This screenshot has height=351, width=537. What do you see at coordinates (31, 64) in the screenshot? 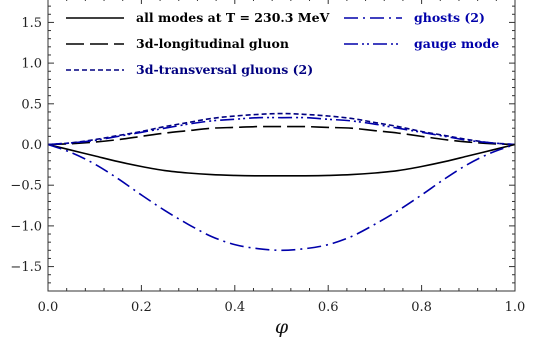
I see `y-tick-label: 1.0` at bounding box center [31, 64].